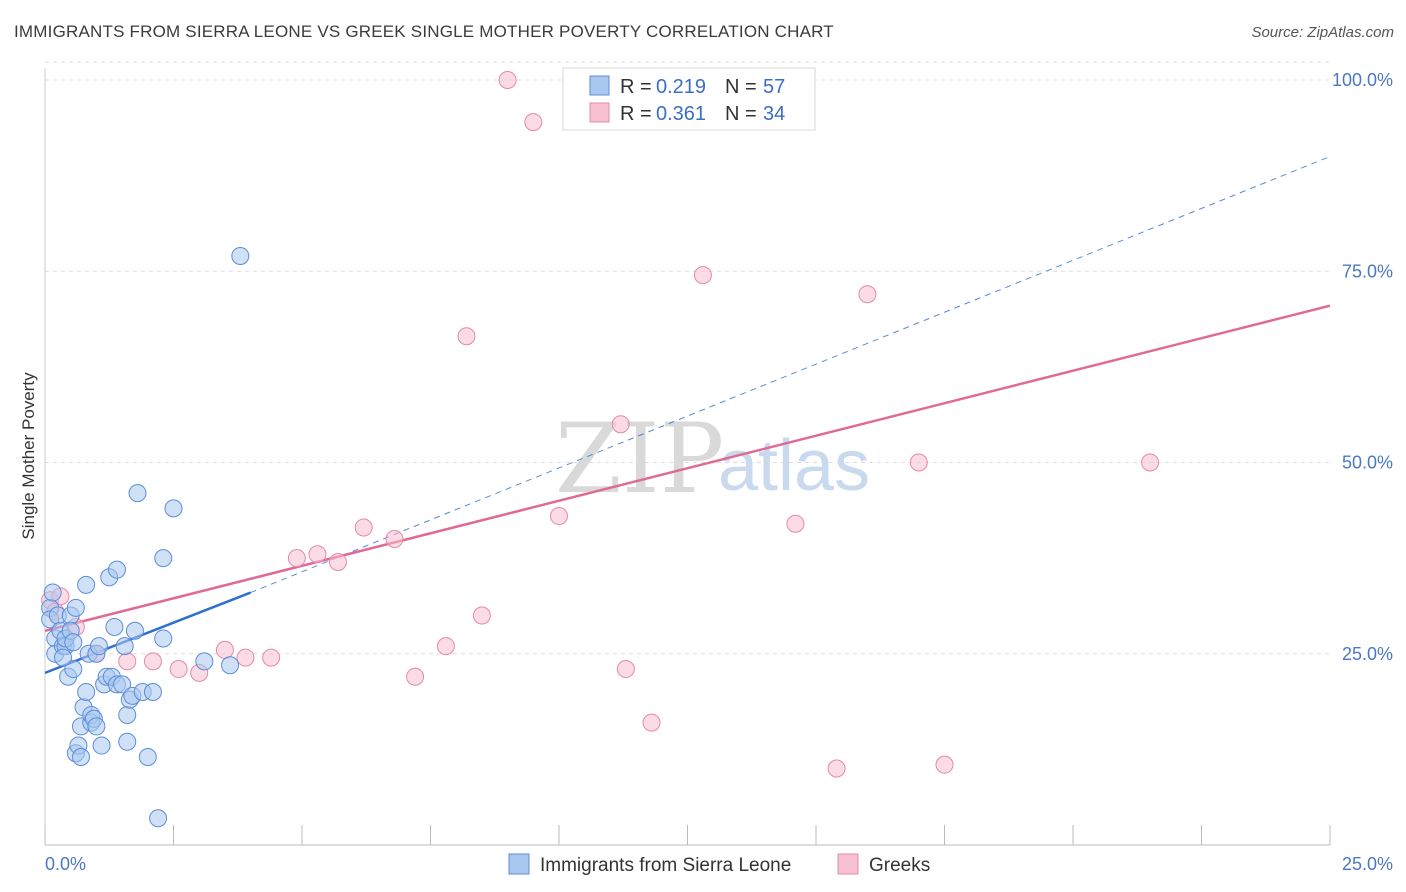 Image resolution: width=1406 pixels, height=892 pixels. I want to click on legend-r-value-2: 0.361, so click(681, 114).